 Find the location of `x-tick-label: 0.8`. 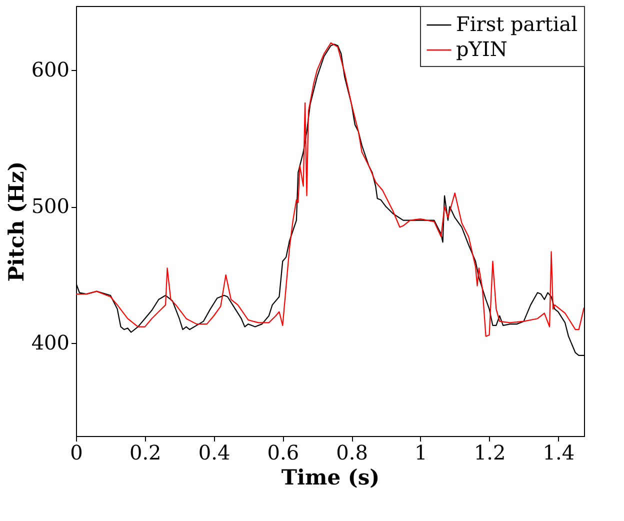

x-tick-label: 0.8 is located at coordinates (352, 452).